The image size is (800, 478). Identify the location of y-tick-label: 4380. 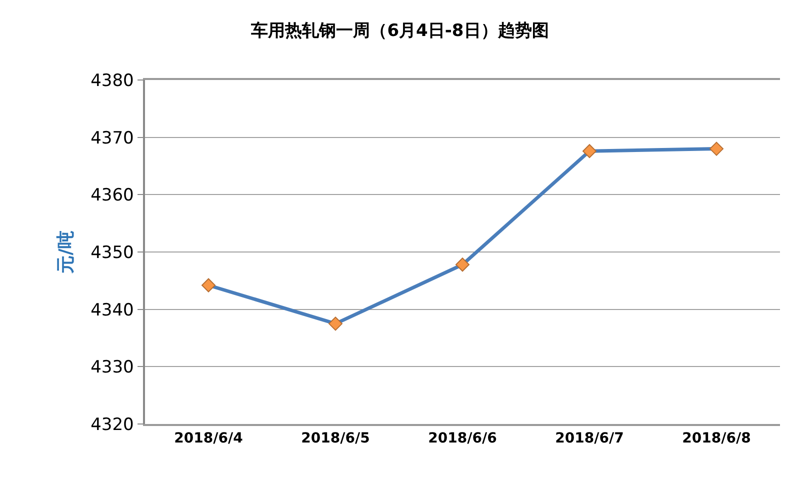
(112, 80).